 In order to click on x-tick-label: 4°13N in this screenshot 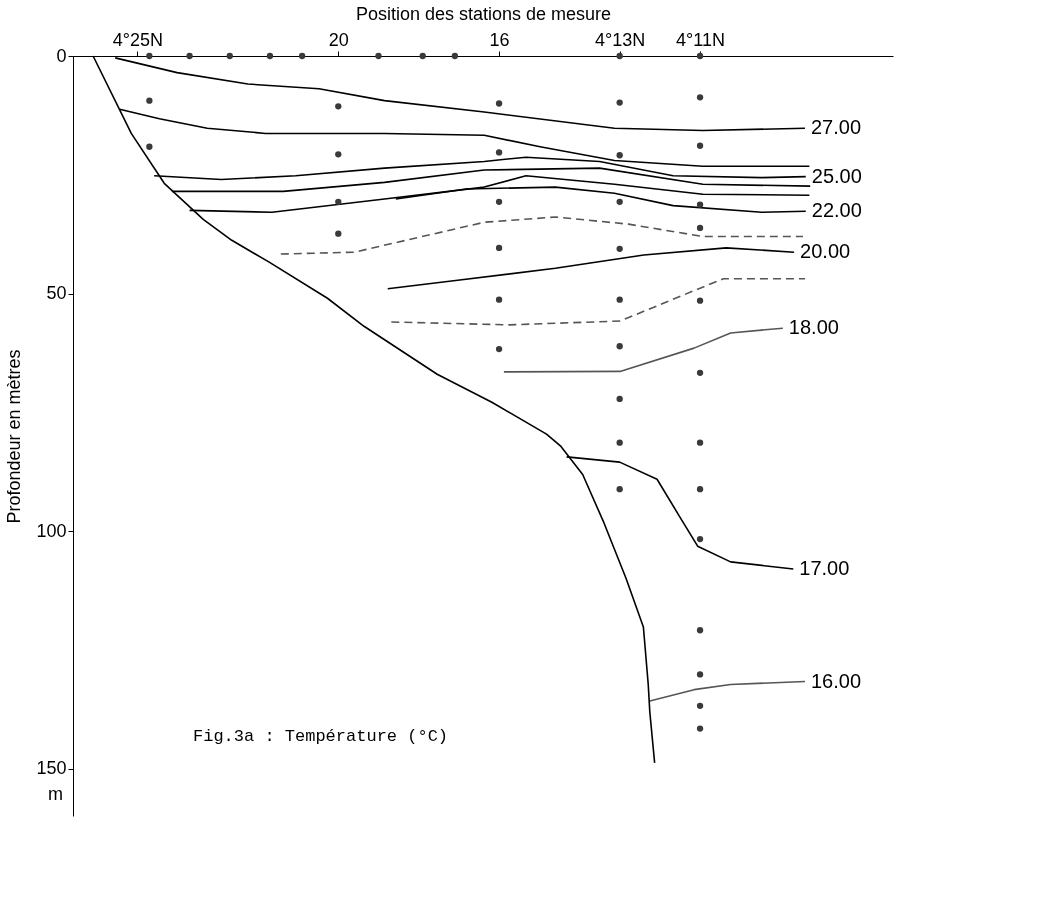, I will do `click(620, 39)`.